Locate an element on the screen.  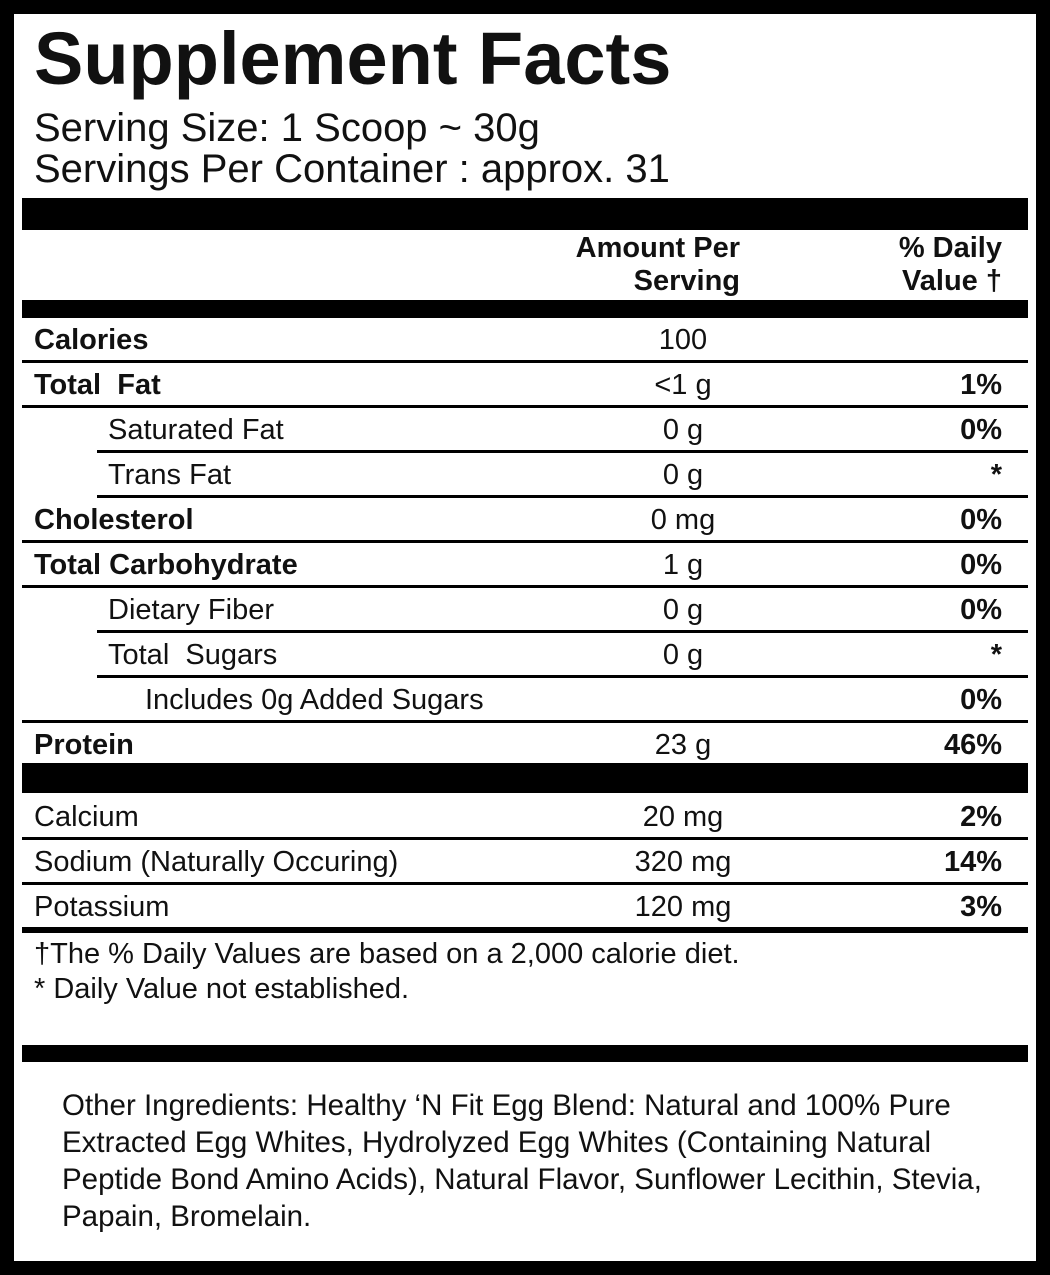
nutrient-name: Total Sugars is located at coordinates (193, 655).